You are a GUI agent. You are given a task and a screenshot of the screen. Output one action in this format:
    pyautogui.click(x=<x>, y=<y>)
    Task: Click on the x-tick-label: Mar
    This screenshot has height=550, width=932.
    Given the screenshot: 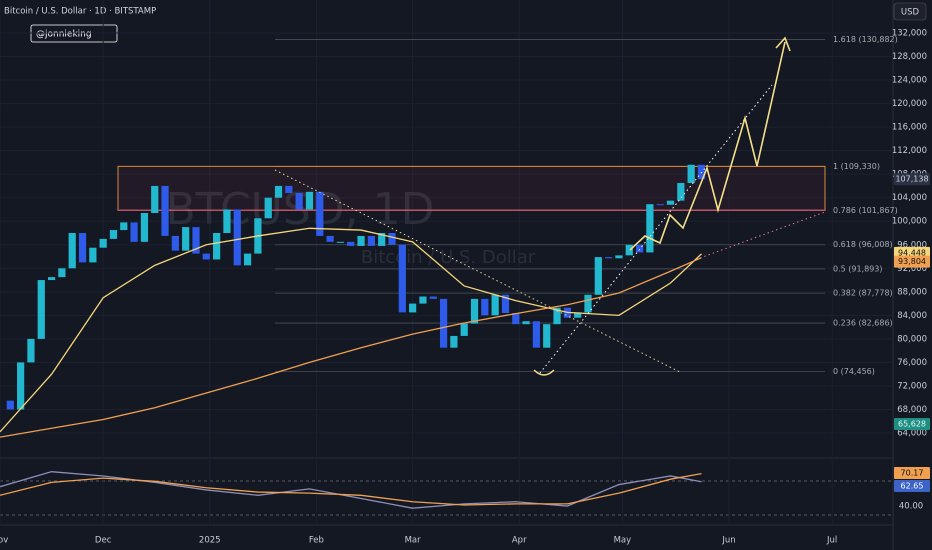 What is the action you would take?
    pyautogui.click(x=413, y=541)
    